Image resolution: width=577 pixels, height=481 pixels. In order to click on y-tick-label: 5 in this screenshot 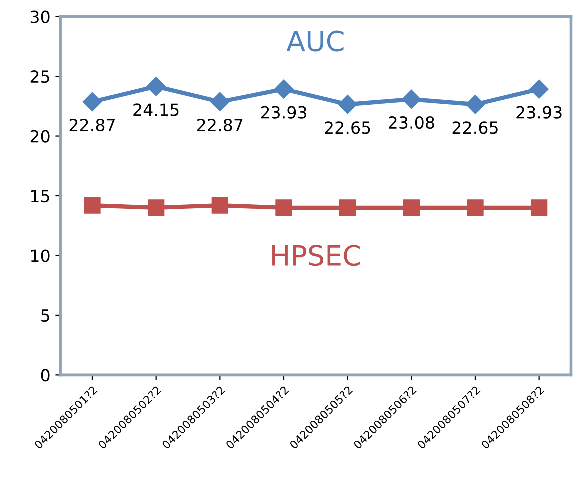, I will do `click(46, 316)`.